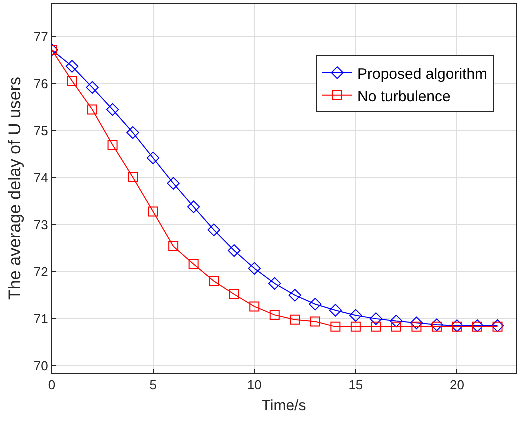 The image size is (517, 425). I want to click on y-tick-label: 76, so click(41, 84).